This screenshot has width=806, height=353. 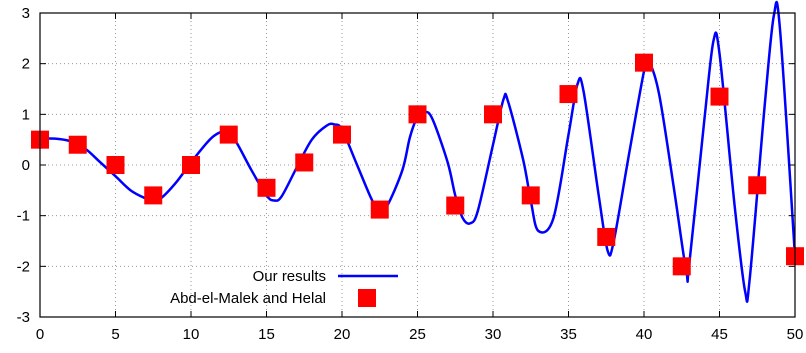 I want to click on x-tick-label: 15, so click(x=266, y=334).